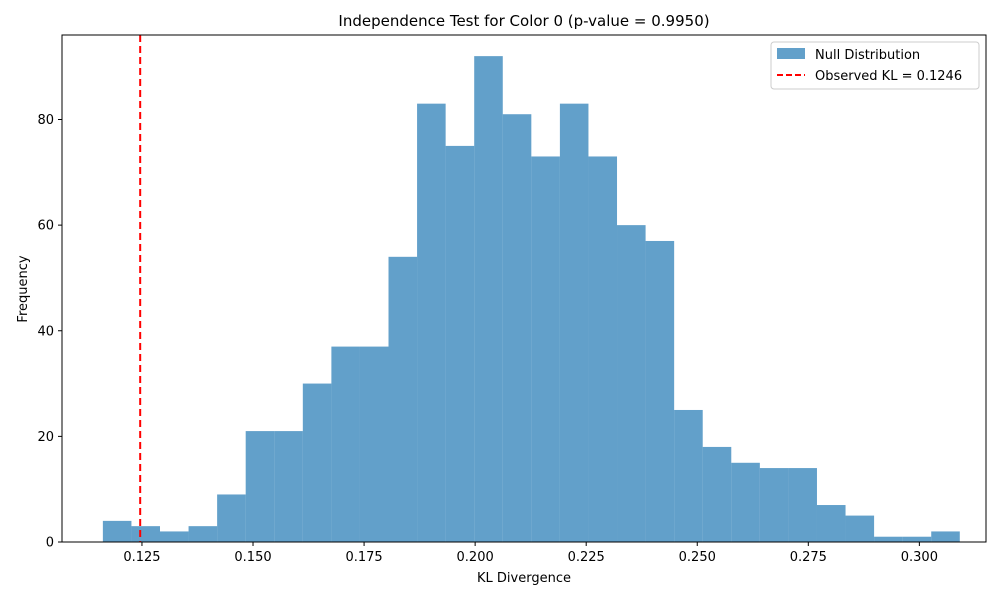 Image resolution: width=1000 pixels, height=600 pixels. Describe the element at coordinates (586, 557) in the screenshot. I see `x-tick-label: 0.225` at that location.